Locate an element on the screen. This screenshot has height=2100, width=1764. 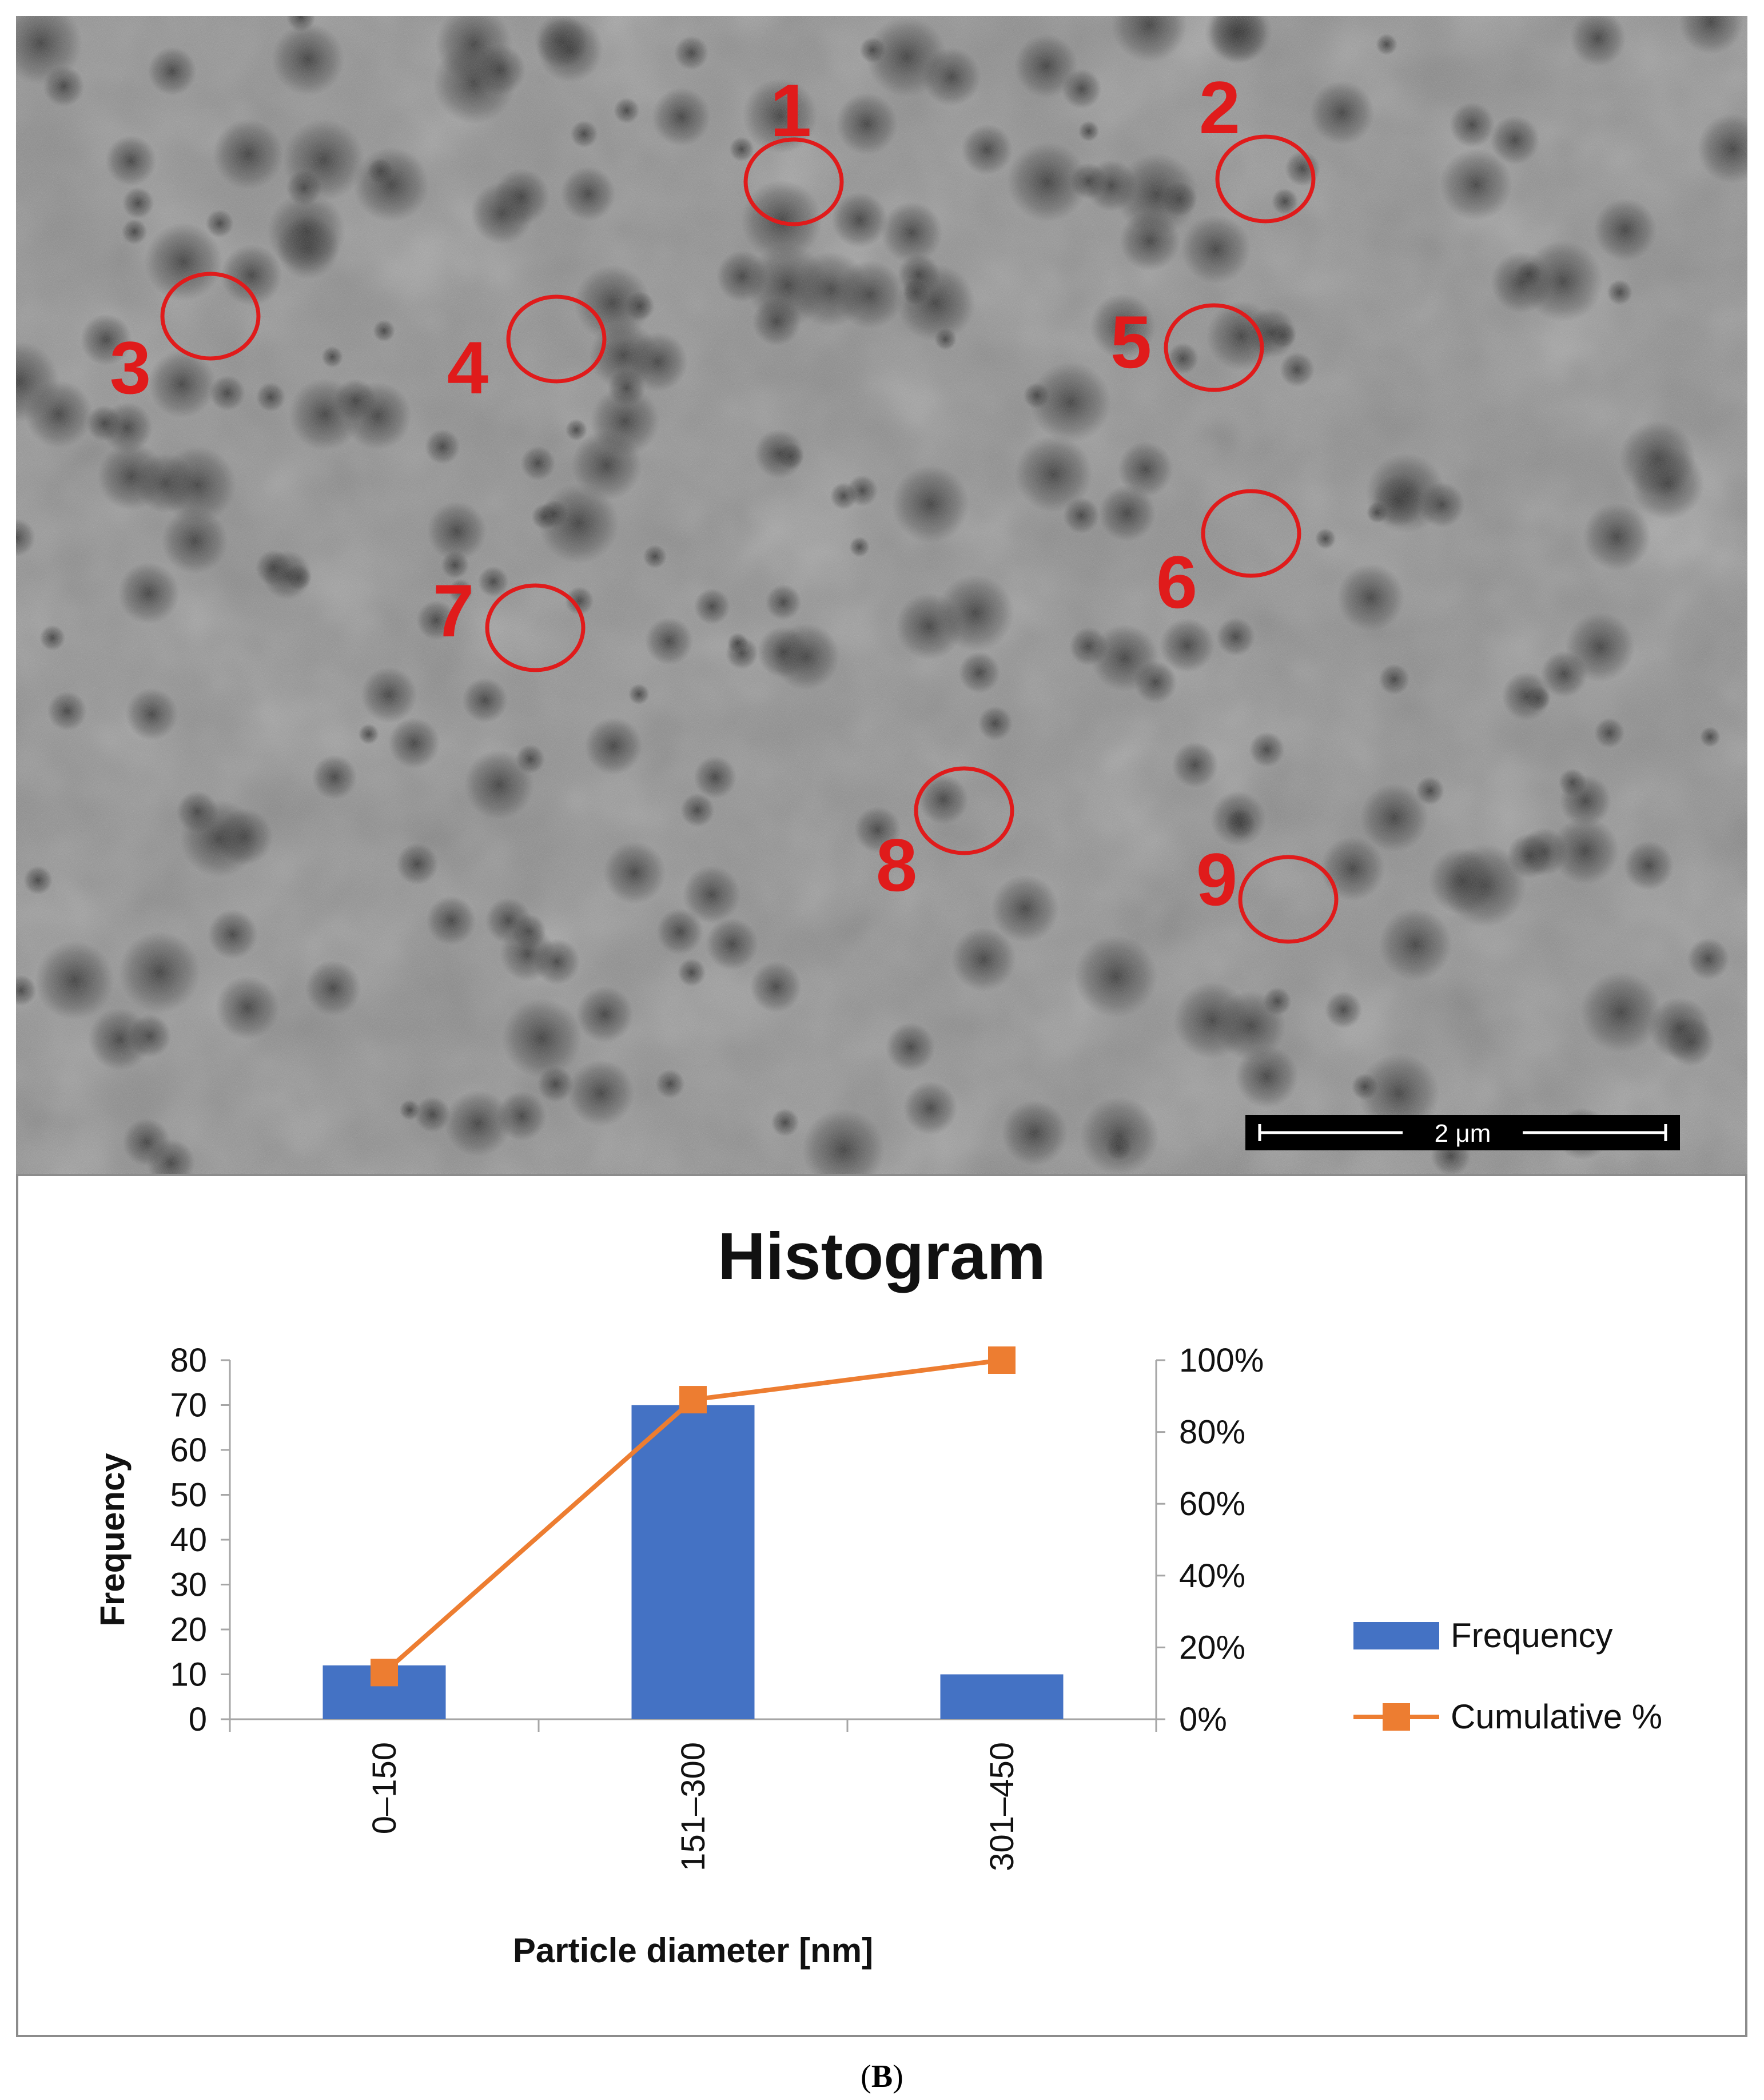
particle-number: 3 is located at coordinates (130, 367).